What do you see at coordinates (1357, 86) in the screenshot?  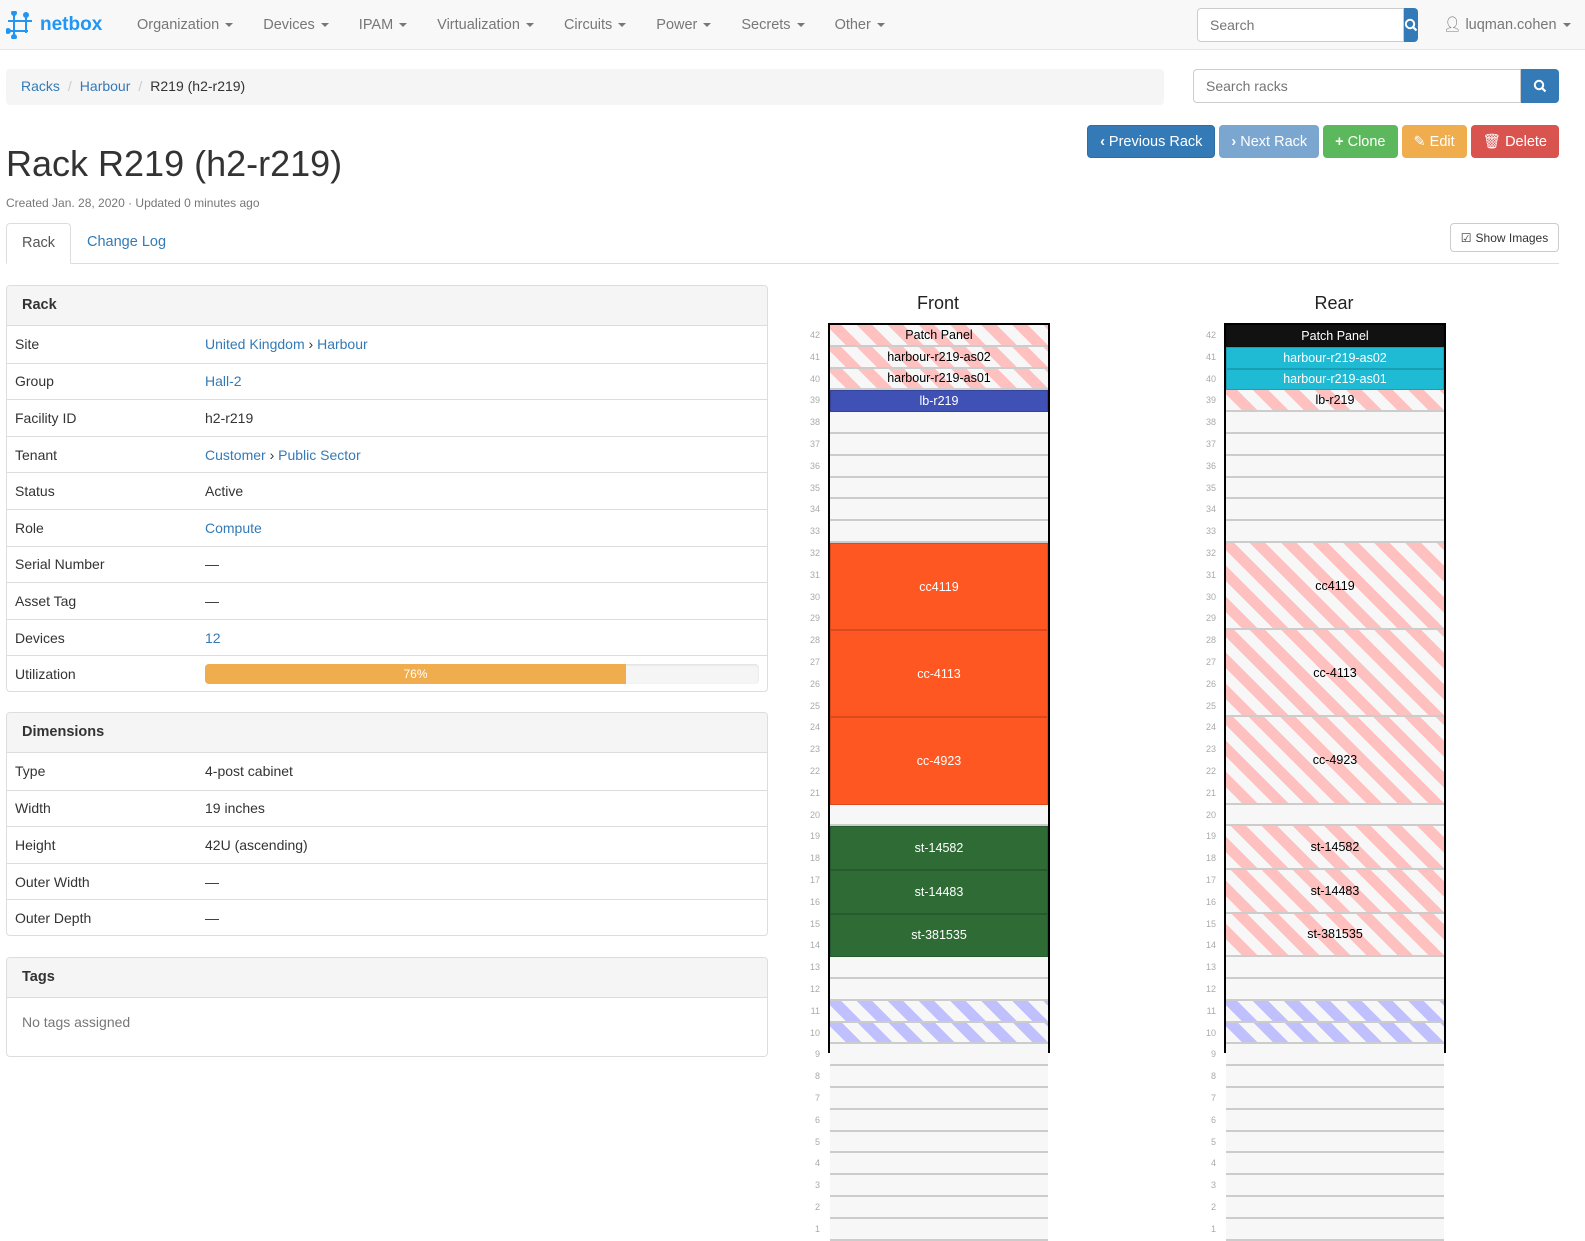 I see `rack-search-input` at bounding box center [1357, 86].